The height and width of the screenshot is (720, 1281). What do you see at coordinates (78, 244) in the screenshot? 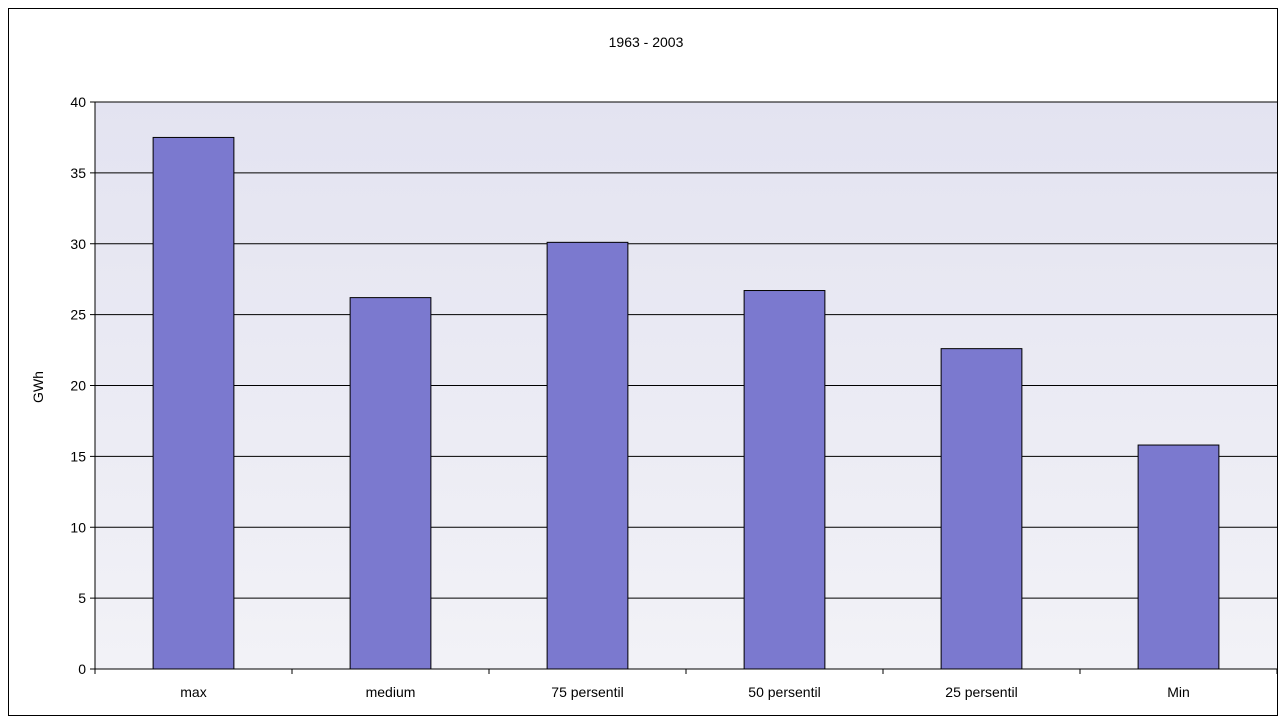
I see `y-tick-label: 30` at bounding box center [78, 244].